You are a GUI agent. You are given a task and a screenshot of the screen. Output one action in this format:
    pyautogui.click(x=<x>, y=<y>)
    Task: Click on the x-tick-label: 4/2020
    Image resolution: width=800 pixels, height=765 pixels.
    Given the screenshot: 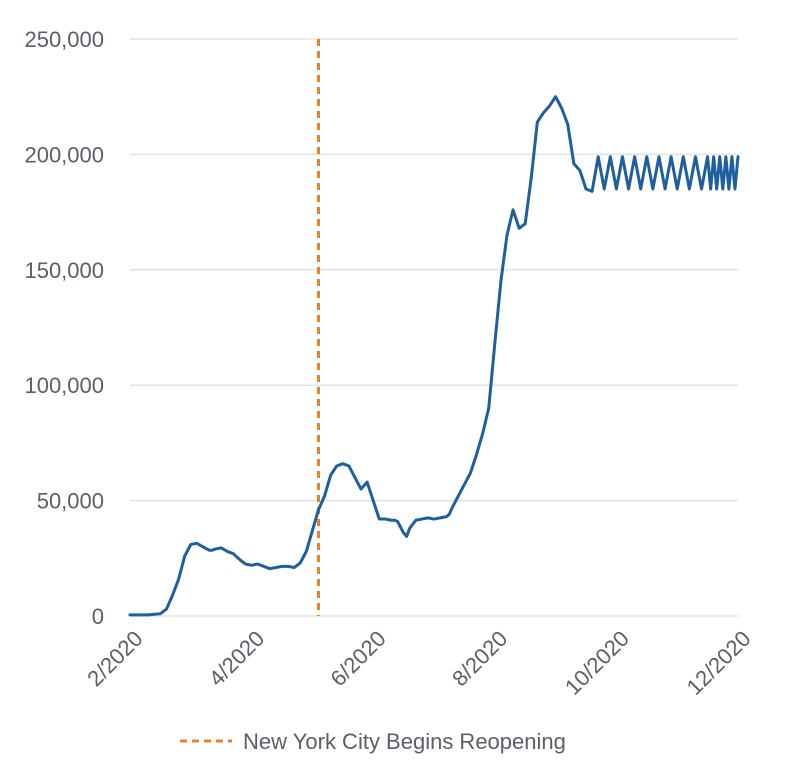 What is the action you would take?
    pyautogui.click(x=236, y=658)
    